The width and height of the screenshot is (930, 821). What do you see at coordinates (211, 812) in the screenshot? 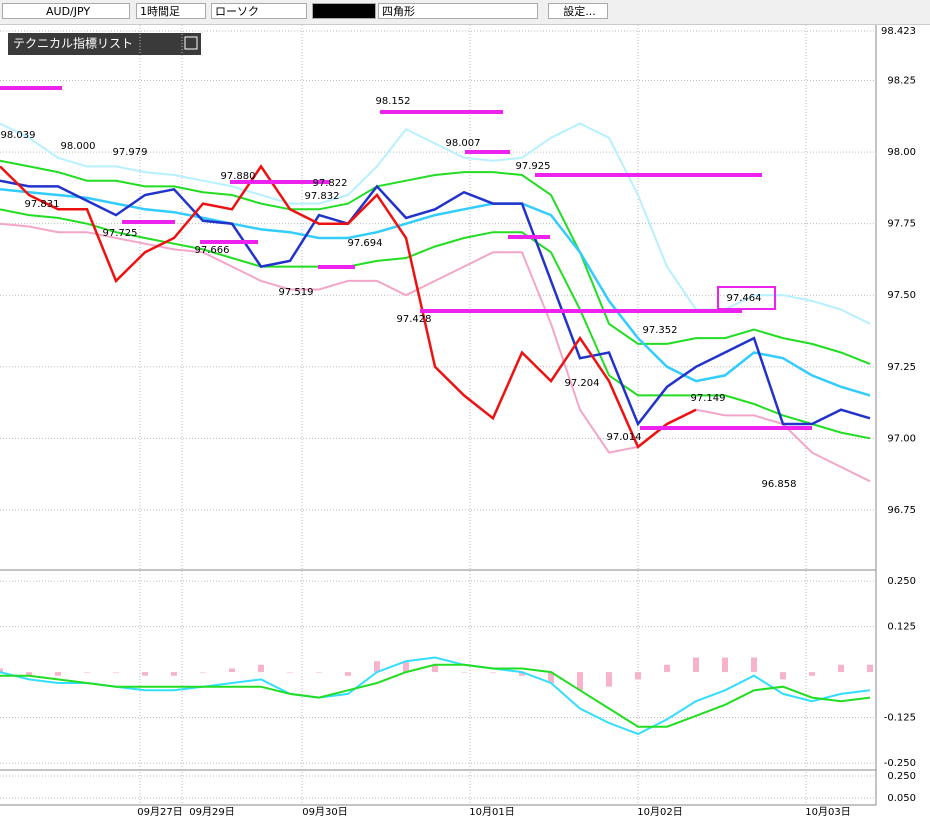
I see `date-label: 09月29日` at bounding box center [211, 812].